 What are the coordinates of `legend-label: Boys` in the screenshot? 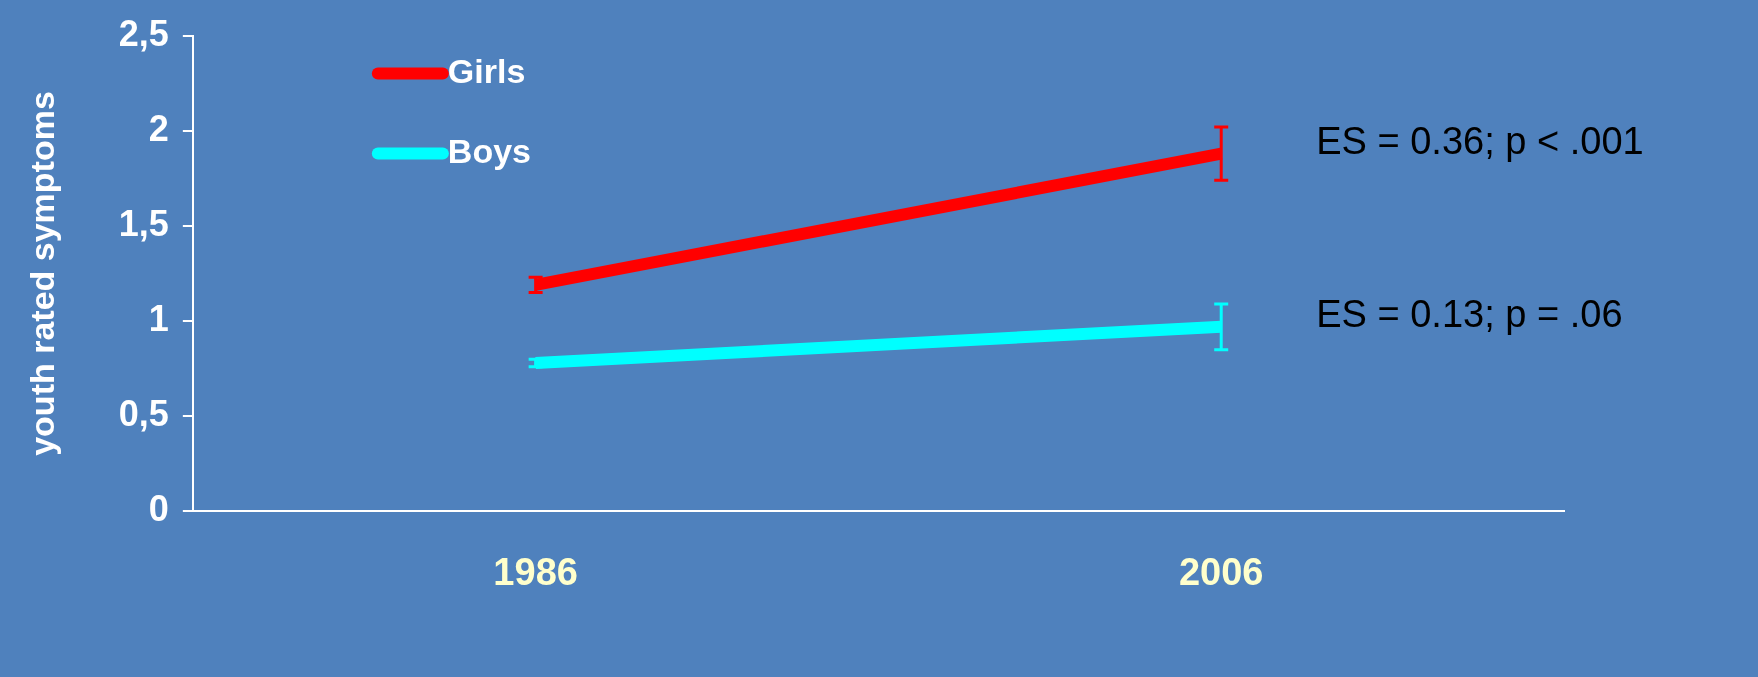 It's located at (489, 150).